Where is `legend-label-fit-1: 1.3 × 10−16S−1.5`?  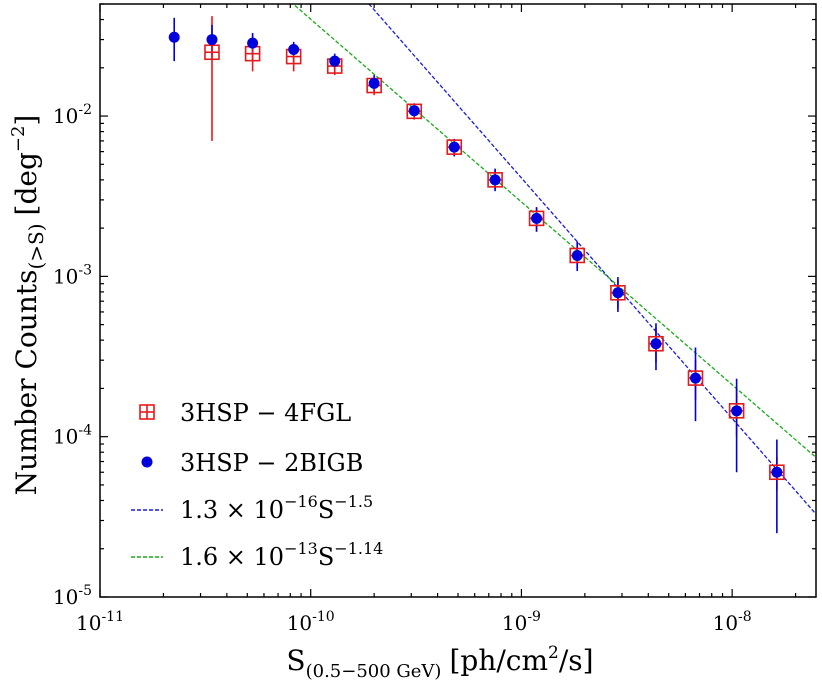 legend-label-fit-1: 1.3 × 10−16S−1.5 is located at coordinates (276, 508).